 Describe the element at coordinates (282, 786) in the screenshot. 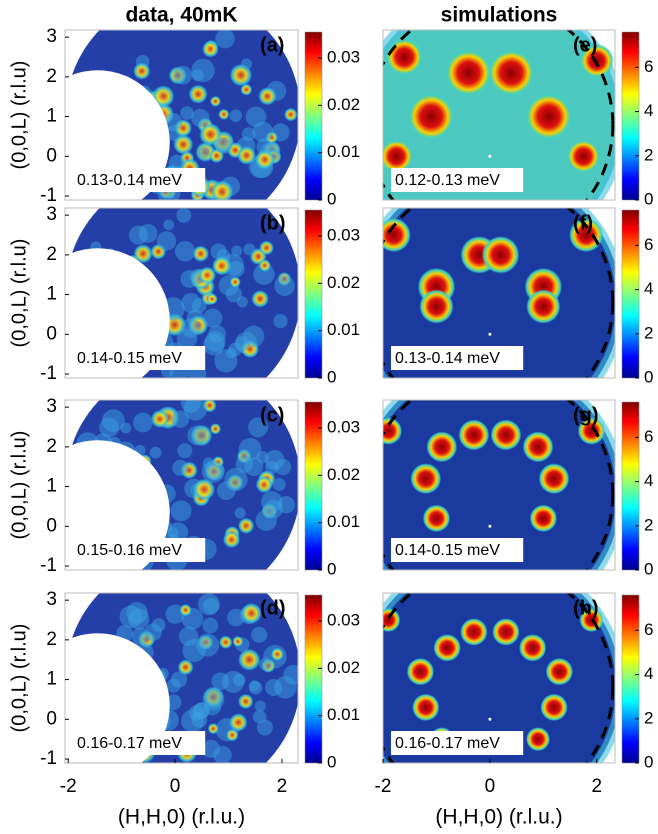

I see `x-tick-label: 2` at that location.